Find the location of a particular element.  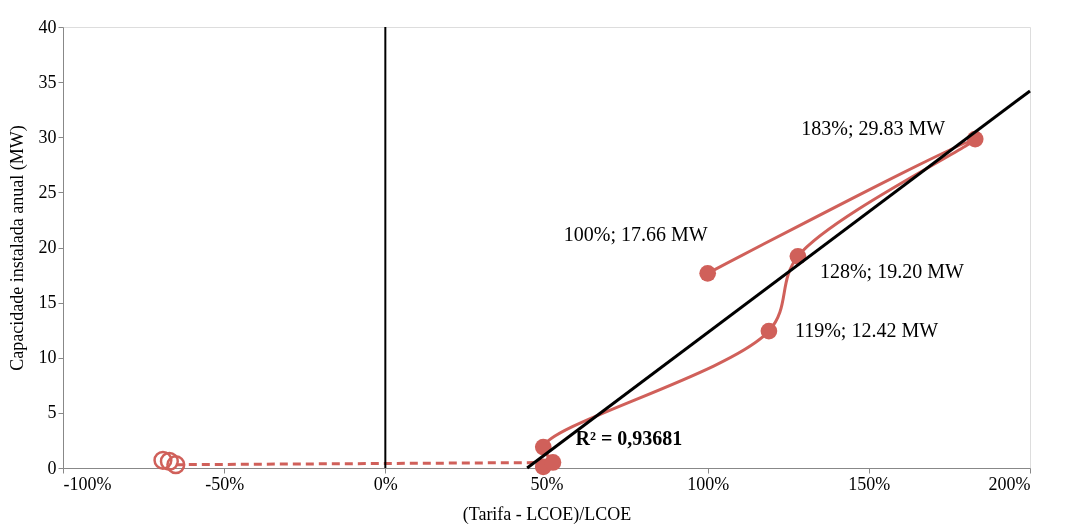

annotation: 100%; 17.66 MW is located at coordinates (635, 234).